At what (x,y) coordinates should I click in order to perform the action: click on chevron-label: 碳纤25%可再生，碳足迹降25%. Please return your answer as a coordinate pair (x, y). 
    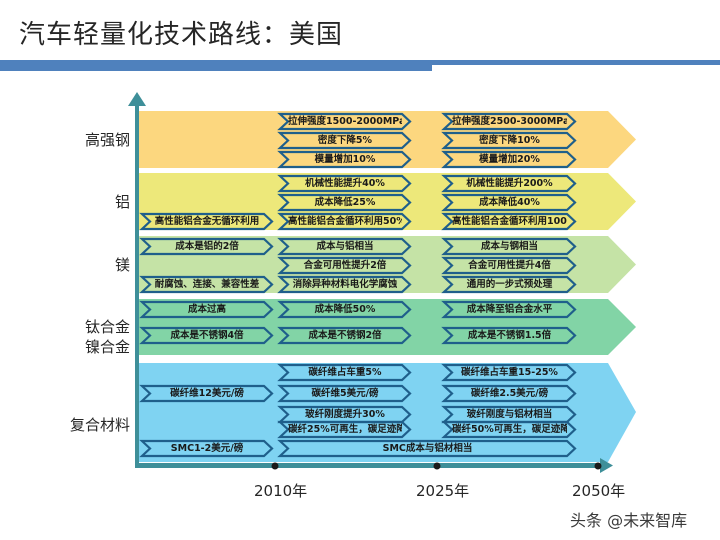
    Looking at the image, I should click on (345, 429).